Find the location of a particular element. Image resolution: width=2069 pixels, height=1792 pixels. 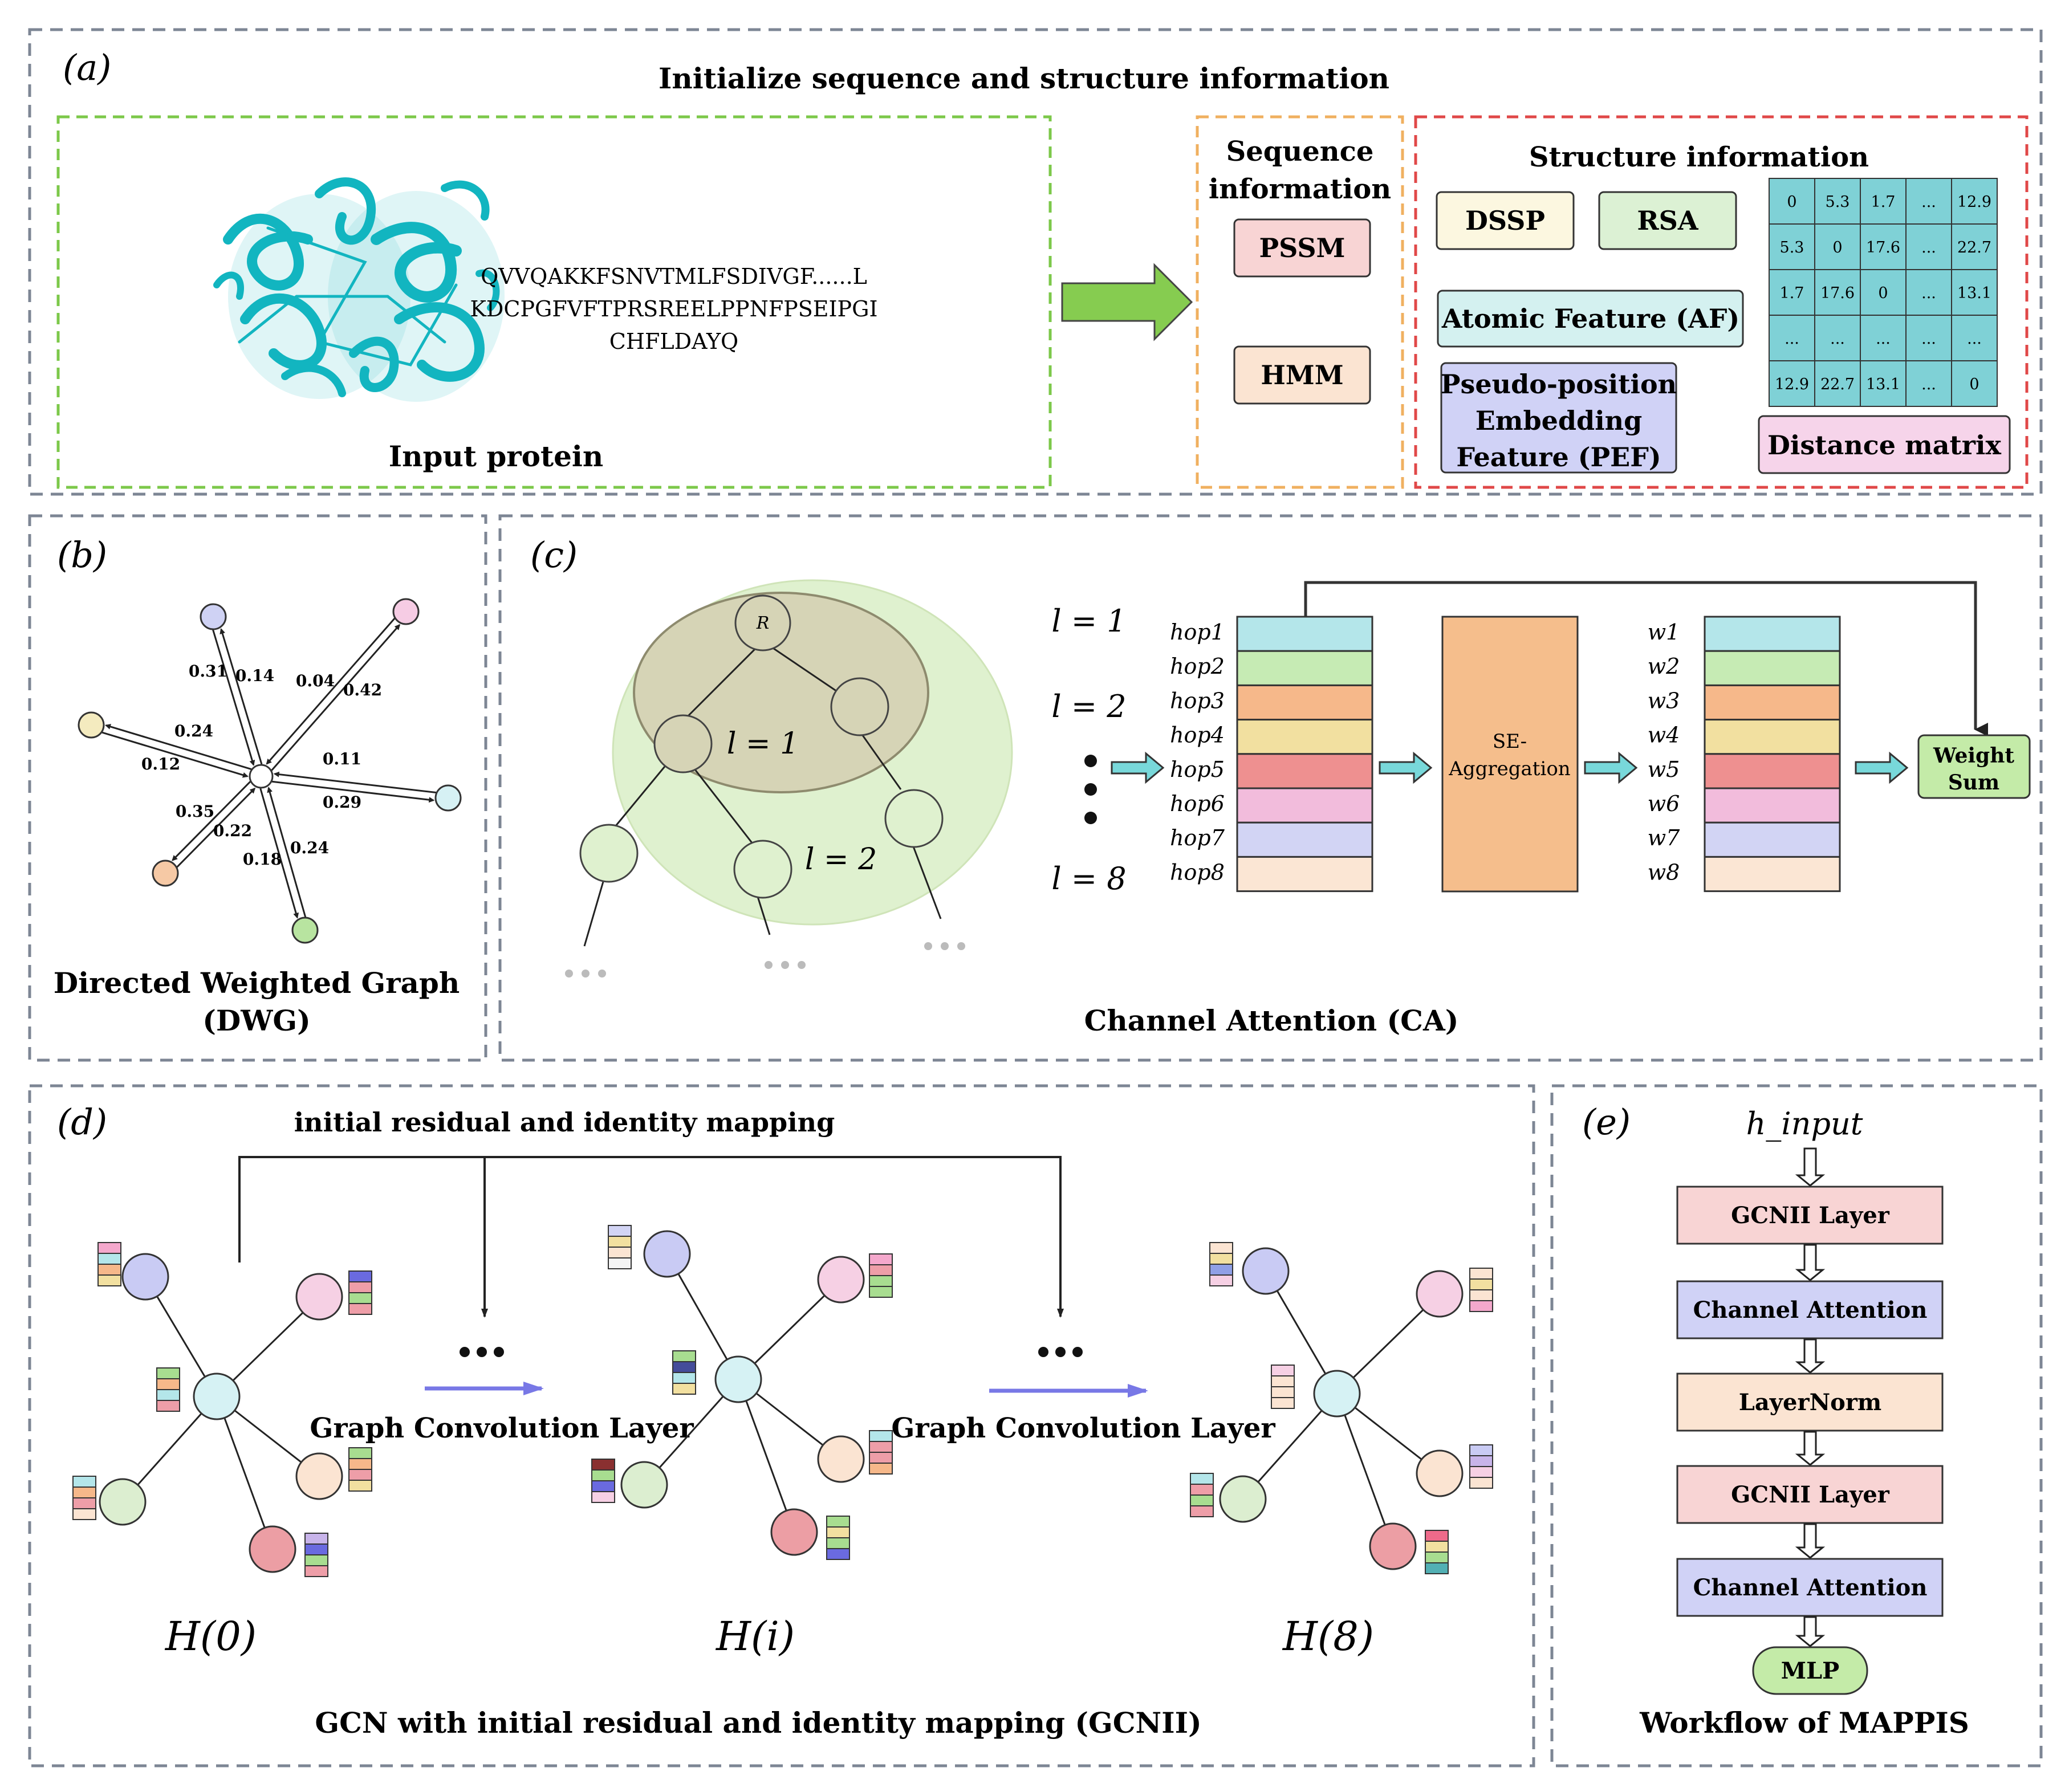

hmm-box is located at coordinates (1302, 375).